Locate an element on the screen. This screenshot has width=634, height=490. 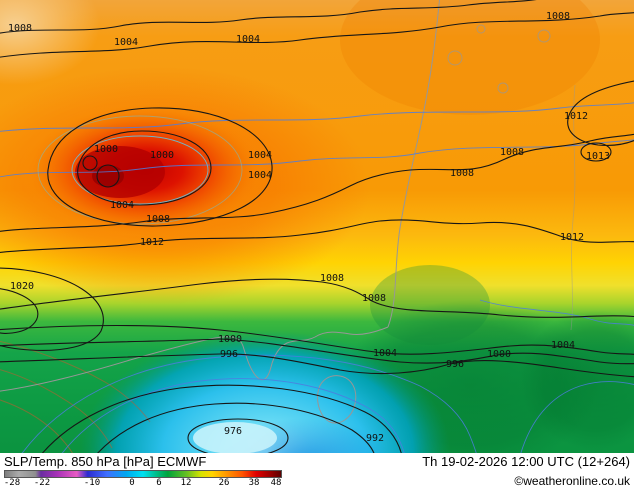
copyright: ©weatheronline.co.uk is located at coordinates (572, 481).